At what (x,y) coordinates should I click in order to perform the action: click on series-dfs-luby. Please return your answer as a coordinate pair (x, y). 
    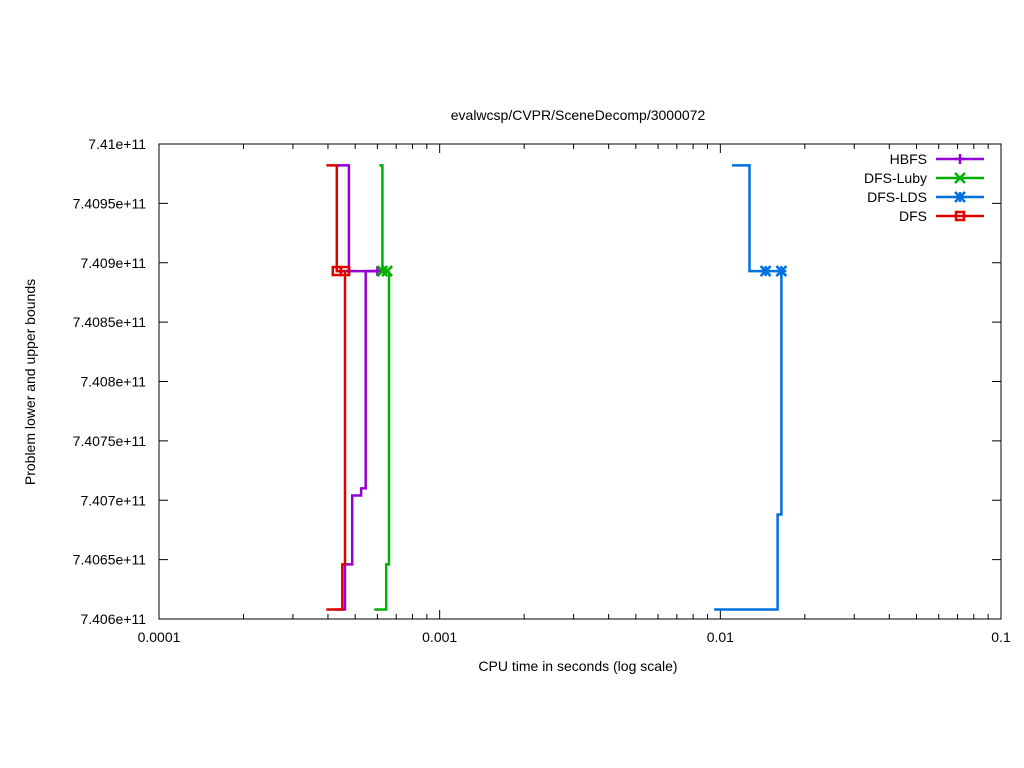
    Looking at the image, I should click on (384, 387).